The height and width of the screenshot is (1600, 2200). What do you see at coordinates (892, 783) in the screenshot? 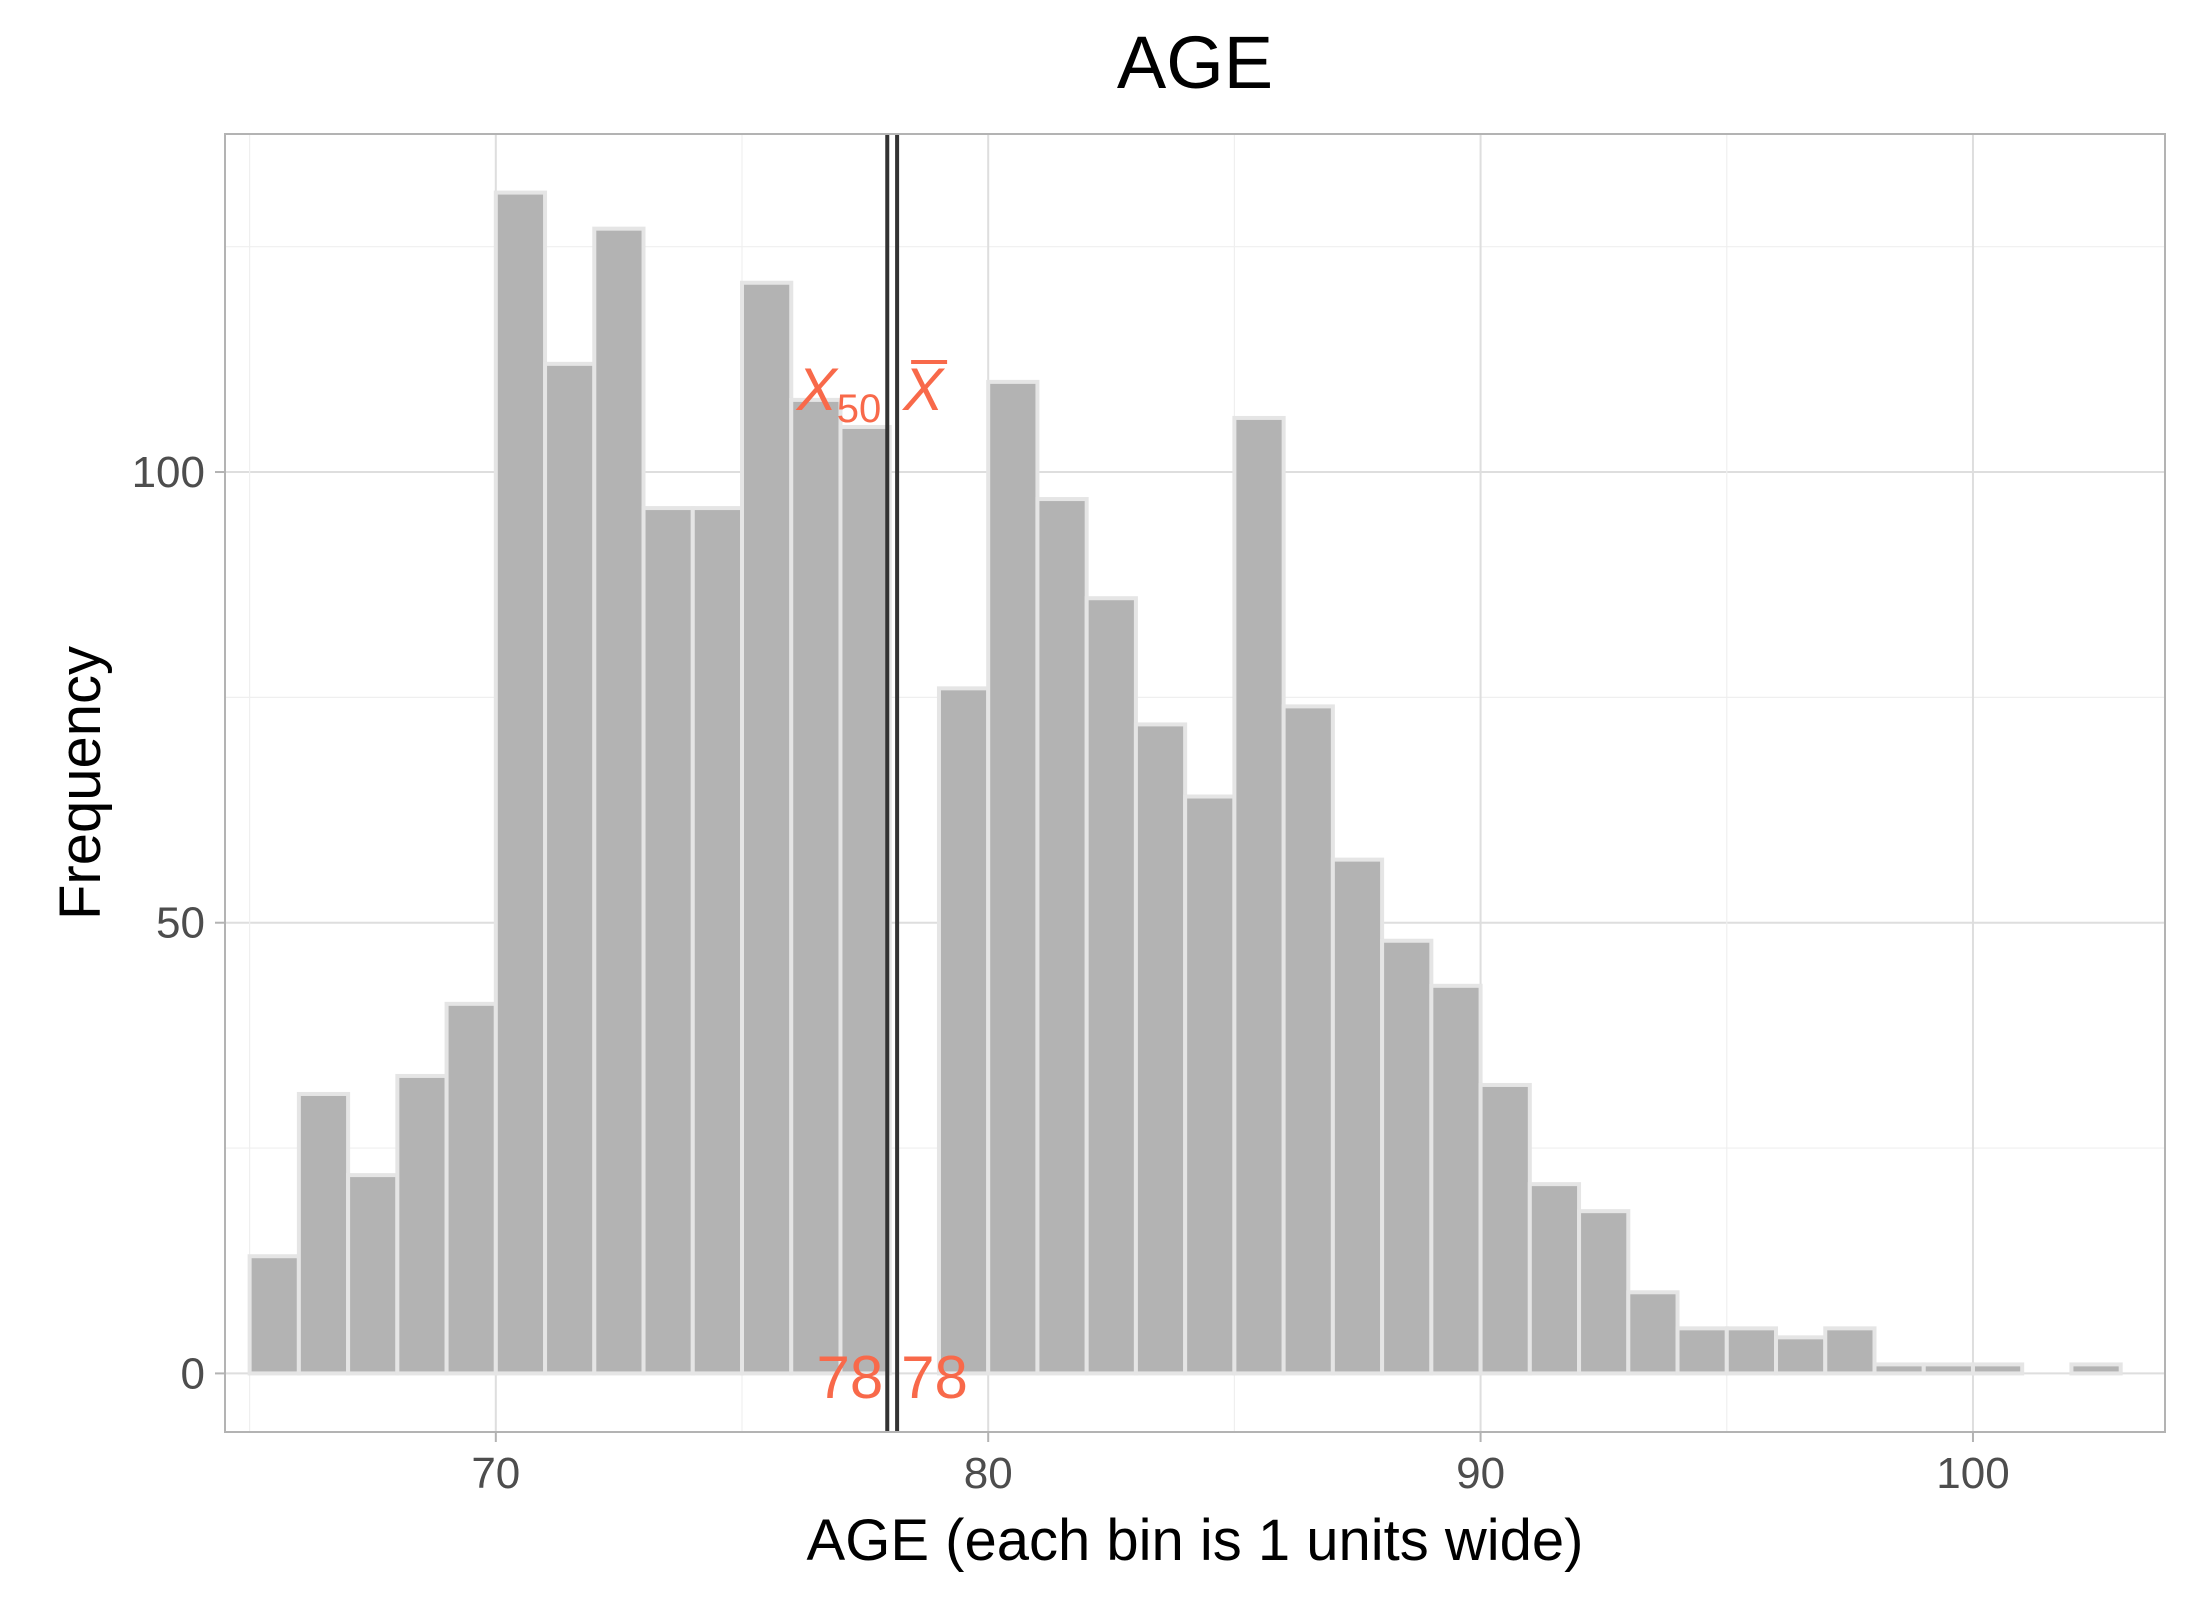
I see `reference-lines` at bounding box center [892, 783].